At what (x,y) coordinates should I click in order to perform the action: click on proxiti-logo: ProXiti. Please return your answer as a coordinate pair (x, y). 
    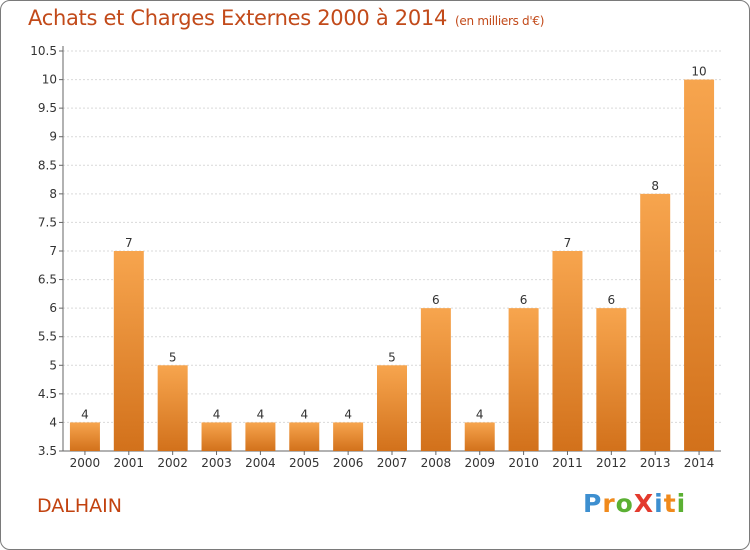
    Looking at the image, I should click on (634, 503).